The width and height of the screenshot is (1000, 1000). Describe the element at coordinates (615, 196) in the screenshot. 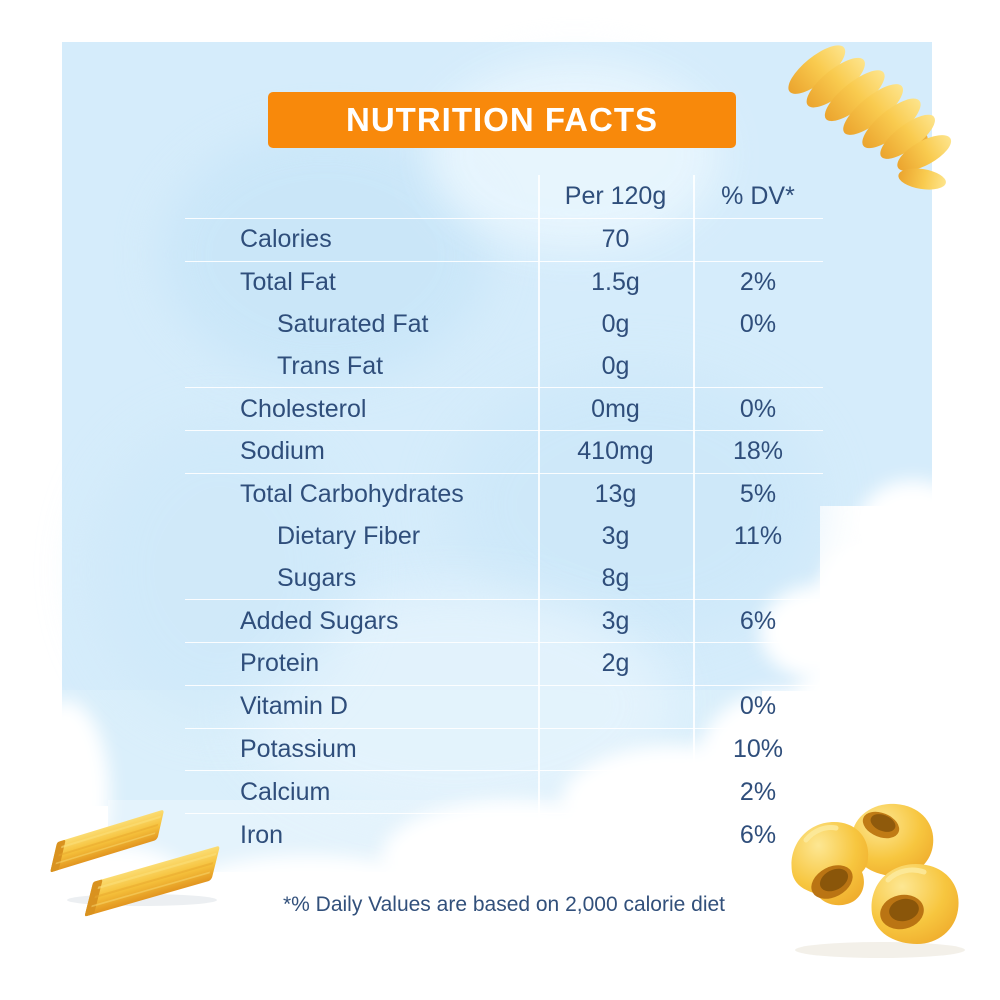

I see `column-header-per-120g: Per 120g` at that location.